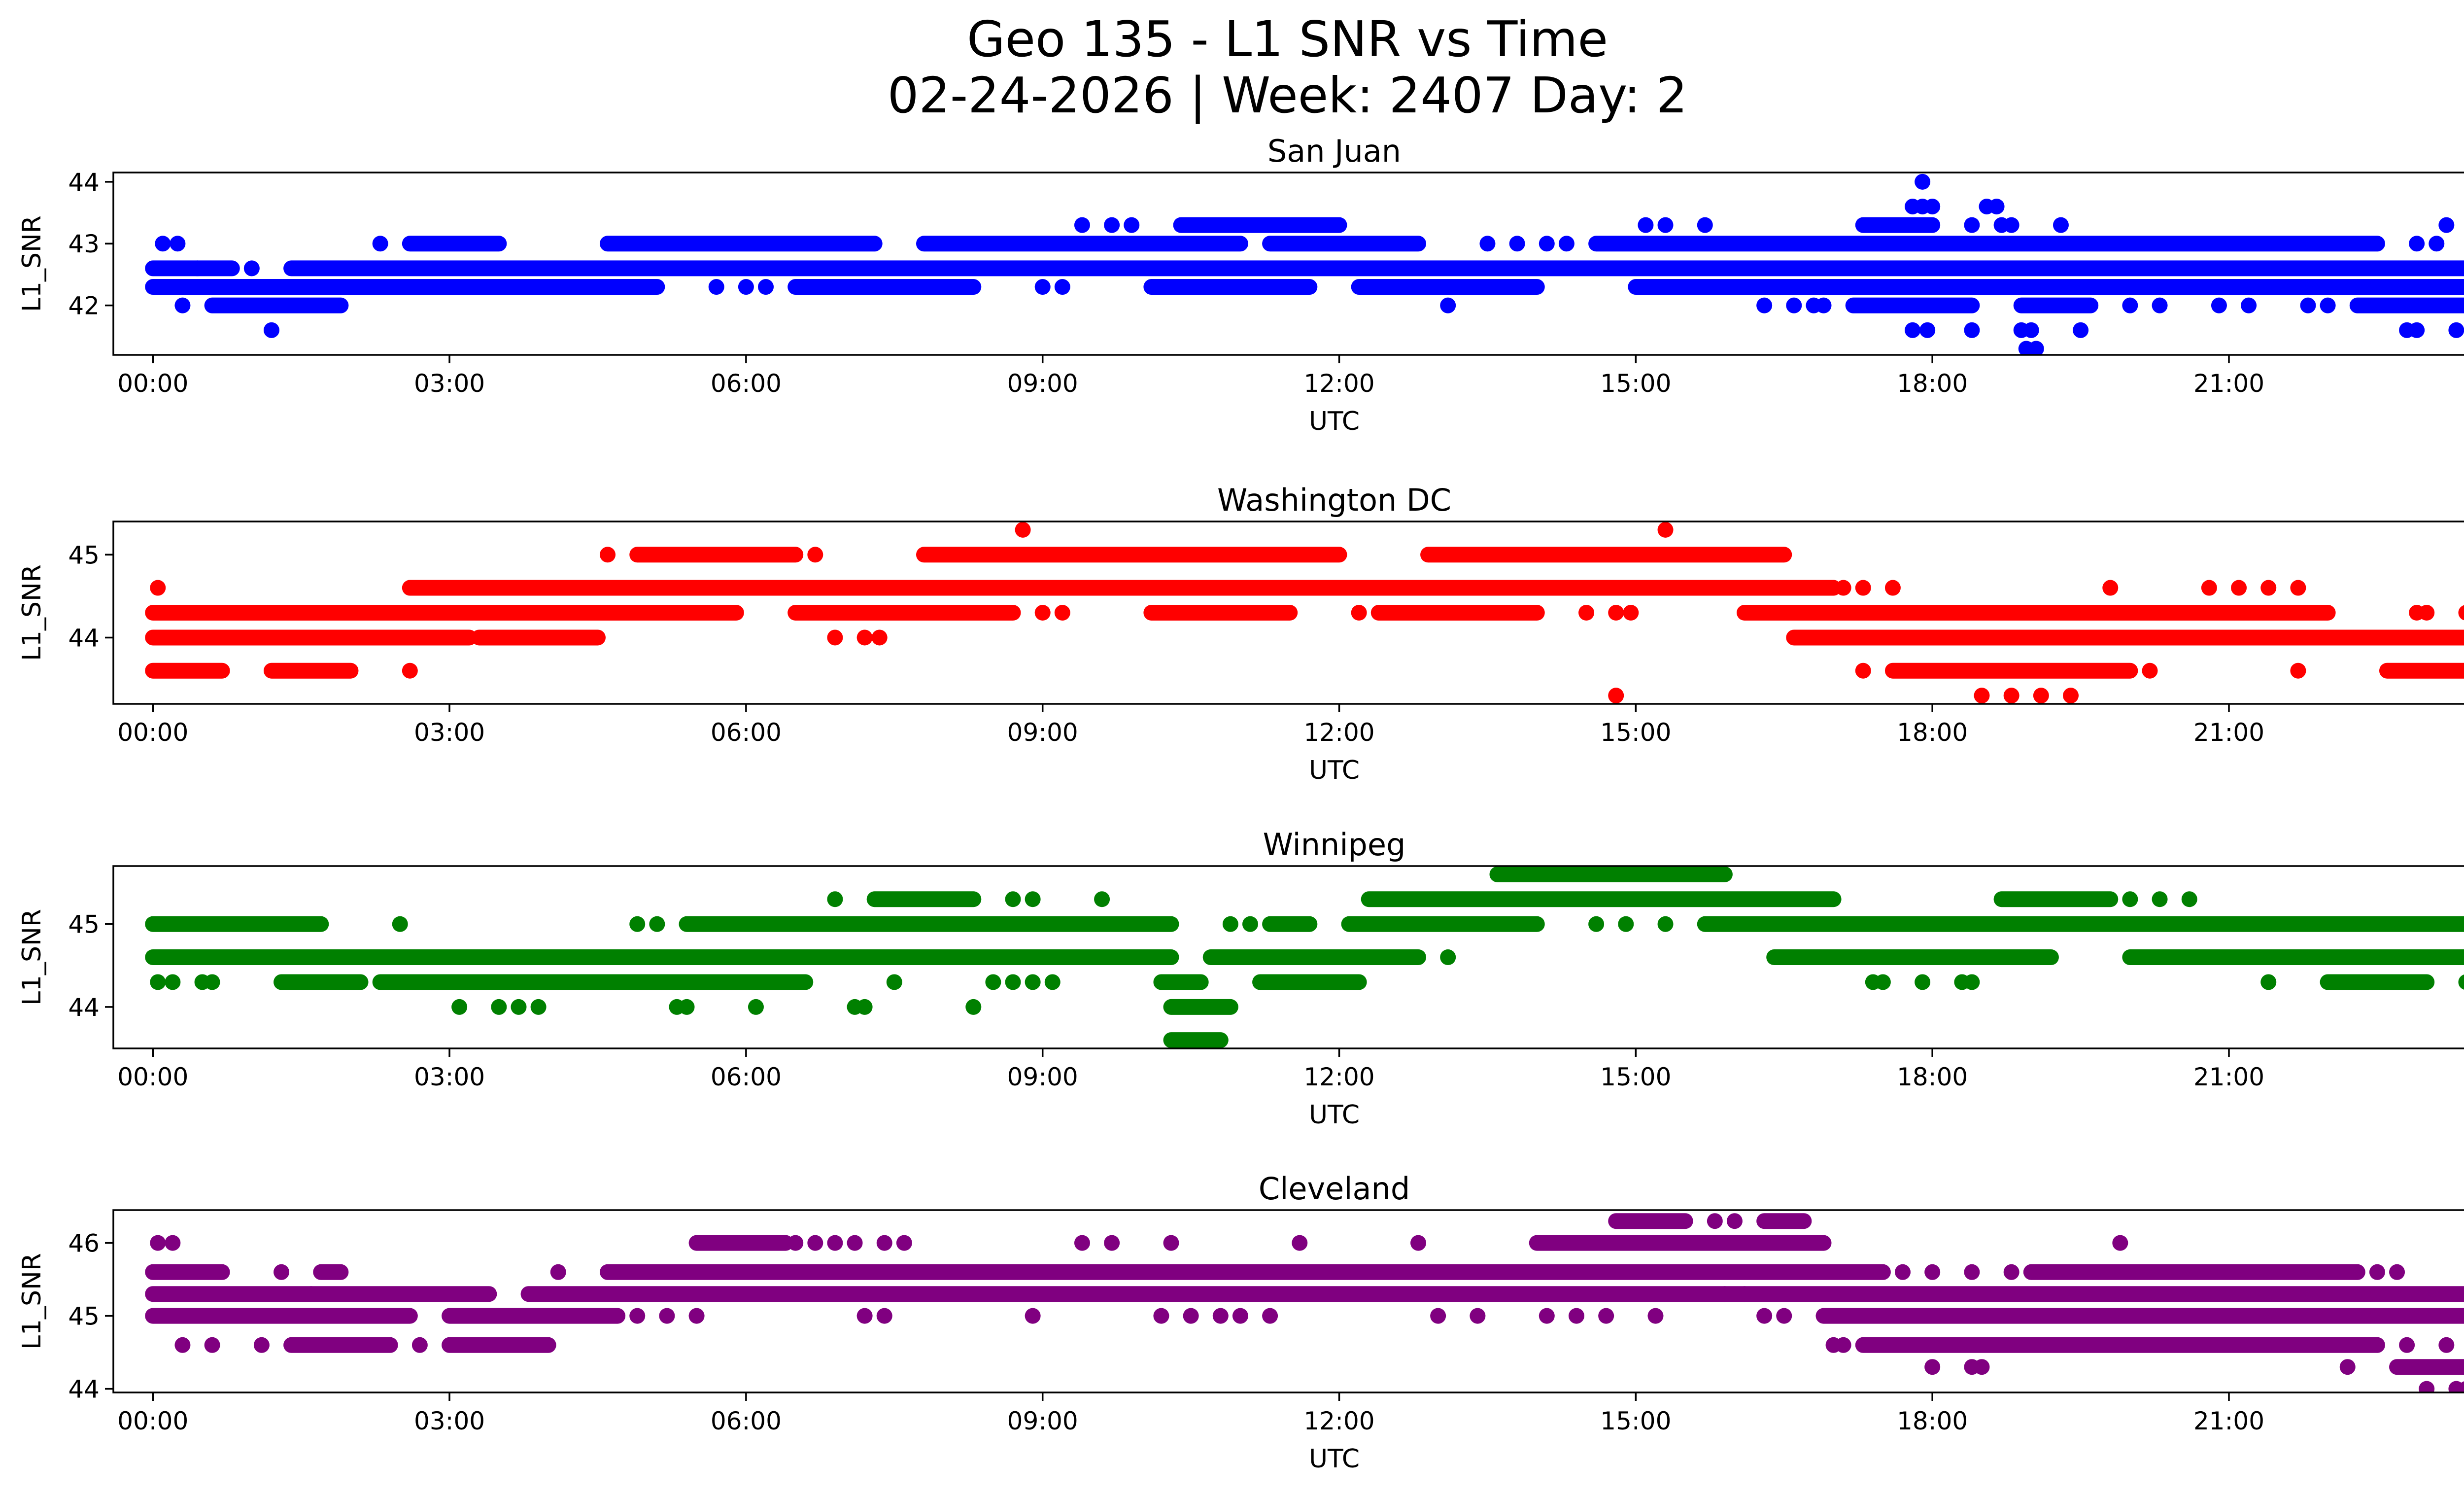 The height and width of the screenshot is (1495, 2464). I want to click on data-series, so click(1304, 613).